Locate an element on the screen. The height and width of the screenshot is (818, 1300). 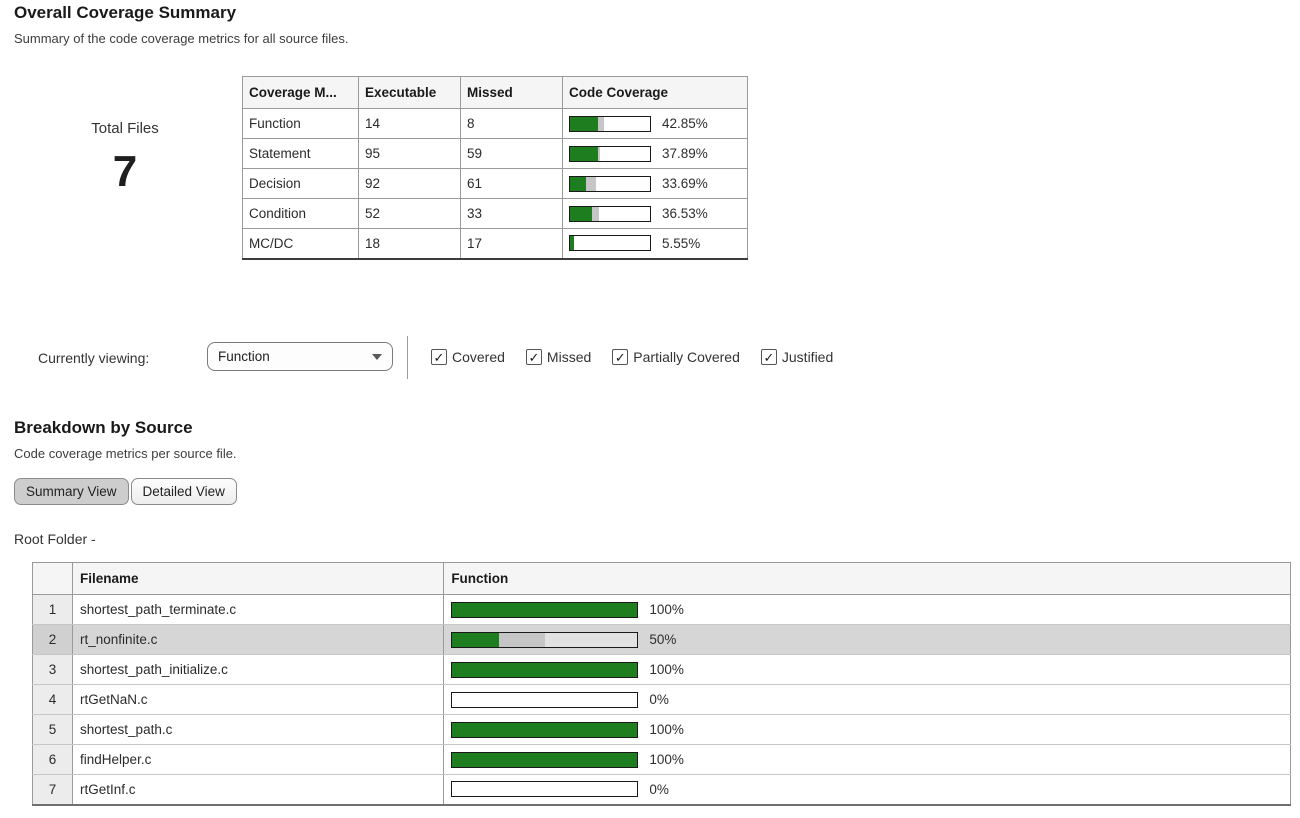
breakdown-cell-function-coverage: 50% is located at coordinates (867, 639).